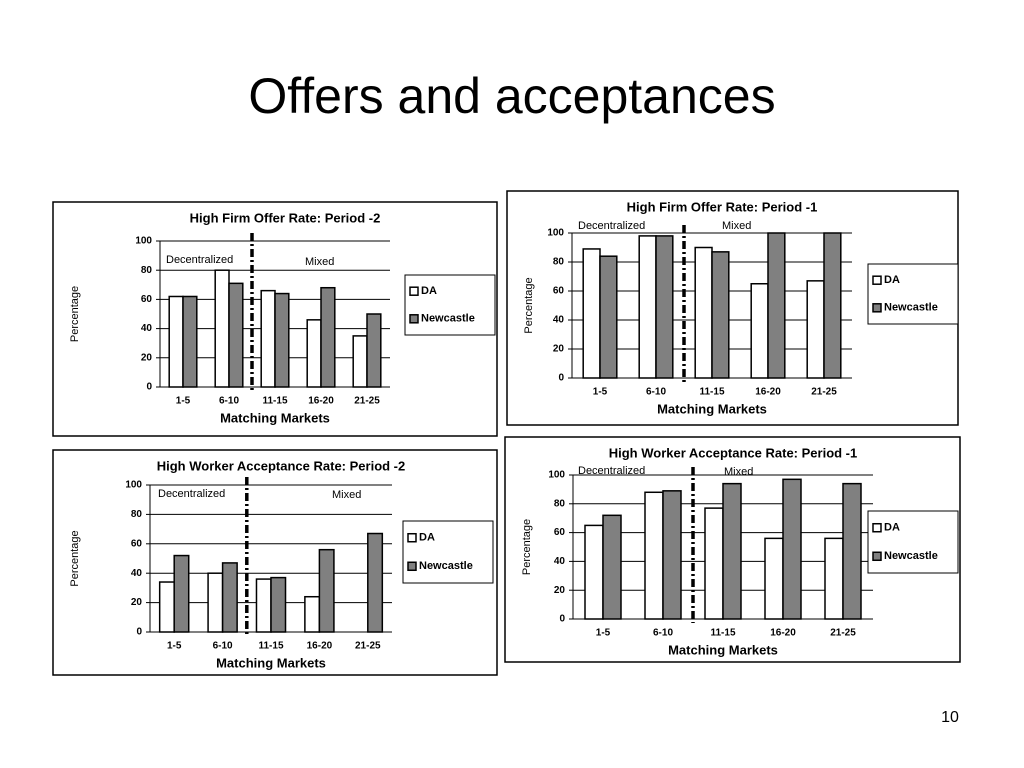  What do you see at coordinates (511, 96) in the screenshot?
I see `slide-title: Offers and acceptances` at bounding box center [511, 96].